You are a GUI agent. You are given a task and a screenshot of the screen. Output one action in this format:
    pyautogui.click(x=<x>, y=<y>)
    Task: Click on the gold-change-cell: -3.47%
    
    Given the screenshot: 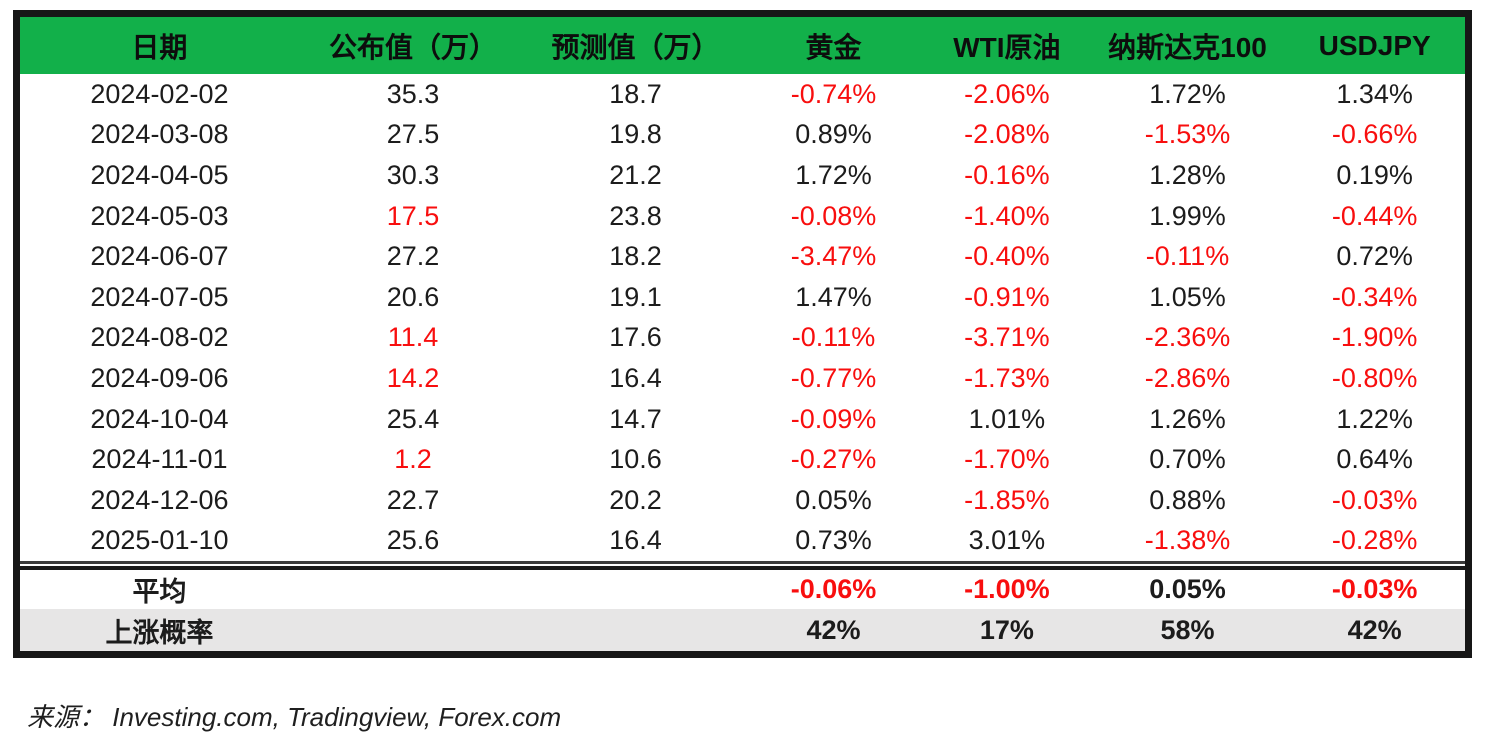 What is the action you would take?
    pyautogui.click(x=833, y=256)
    